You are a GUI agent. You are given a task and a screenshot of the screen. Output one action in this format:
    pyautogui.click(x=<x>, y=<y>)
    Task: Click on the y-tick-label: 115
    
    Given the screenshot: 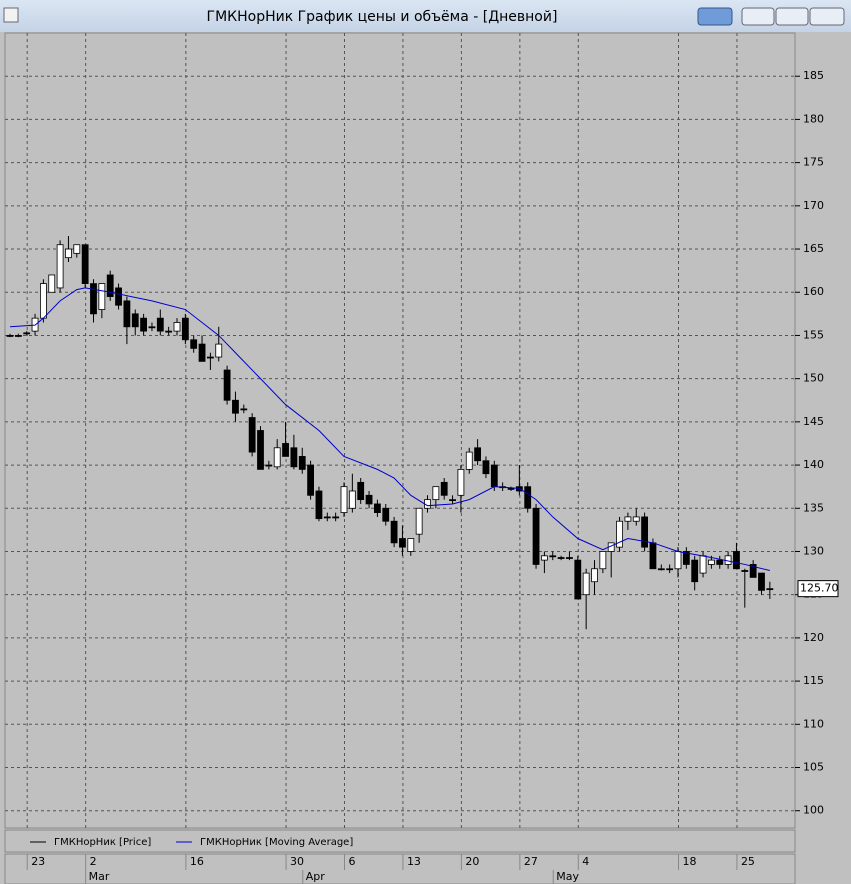 What is the action you would take?
    pyautogui.click(x=813, y=680)
    